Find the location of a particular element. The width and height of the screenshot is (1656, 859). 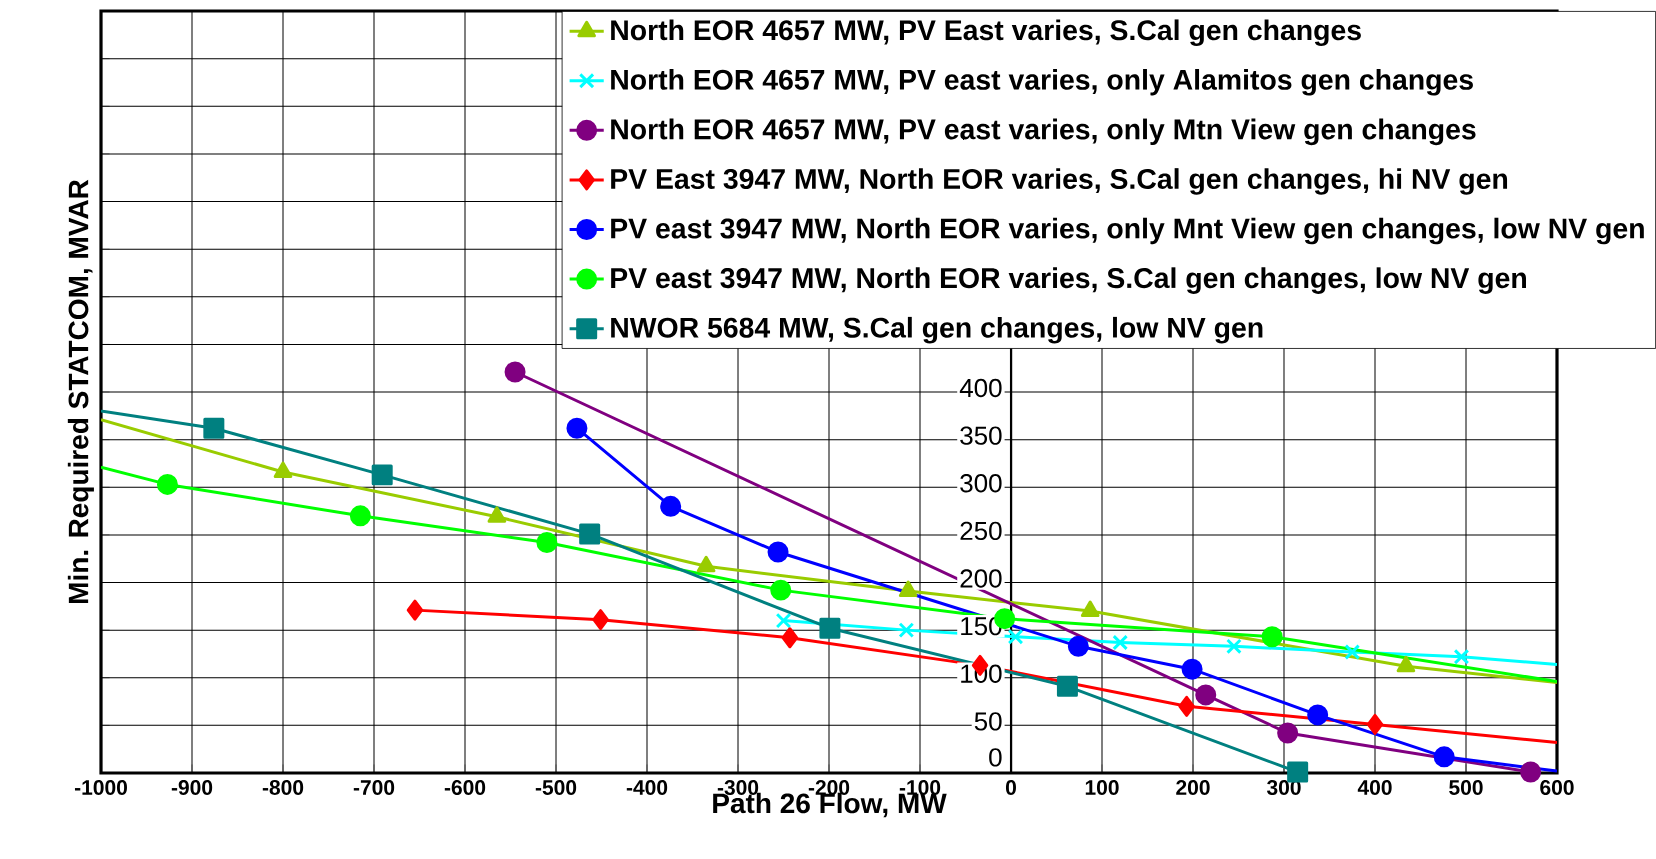

y-axis-title: Min. Required STATCOM, MVAR is located at coordinates (80, 391).